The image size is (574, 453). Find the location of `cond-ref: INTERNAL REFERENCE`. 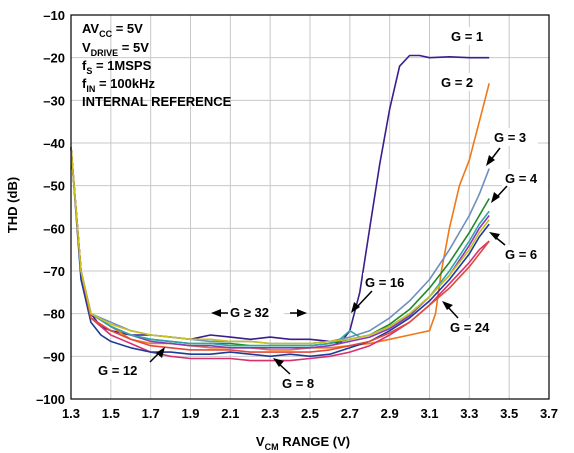

cond-ref: INTERNAL REFERENCE is located at coordinates (157, 101).